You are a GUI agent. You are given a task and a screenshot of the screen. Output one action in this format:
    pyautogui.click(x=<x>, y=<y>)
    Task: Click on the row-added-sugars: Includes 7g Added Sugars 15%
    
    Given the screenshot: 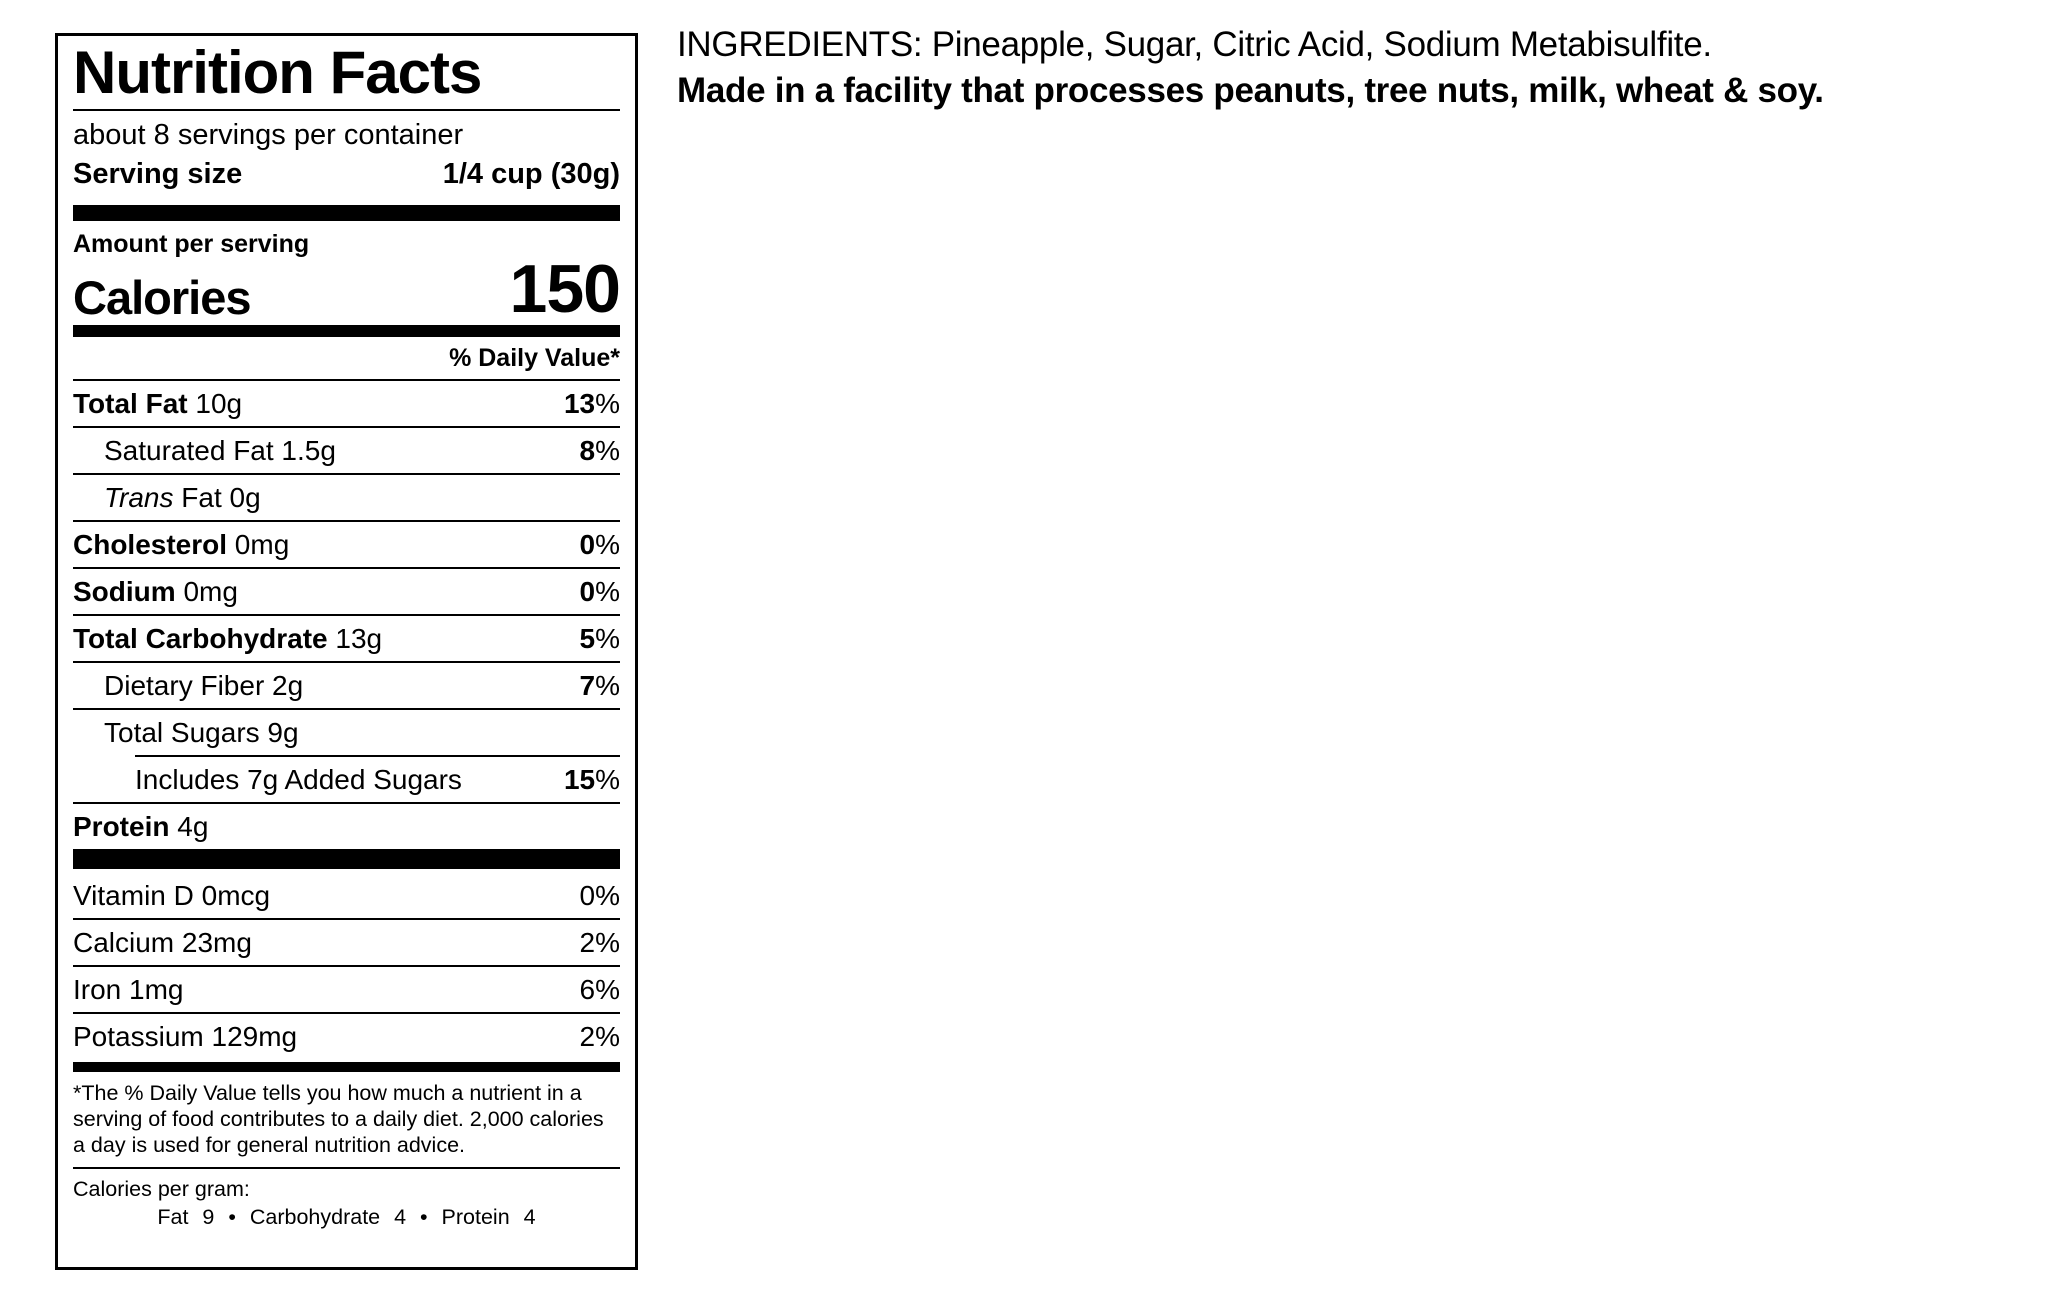 What is the action you would take?
    pyautogui.click(x=346, y=779)
    